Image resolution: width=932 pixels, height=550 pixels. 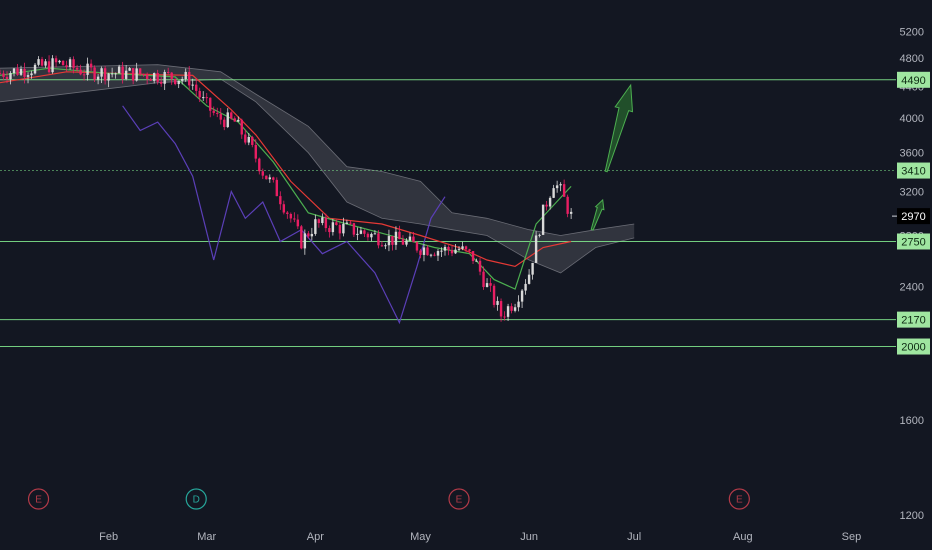 I want to click on x-tick-label: Sep, so click(x=852, y=537).